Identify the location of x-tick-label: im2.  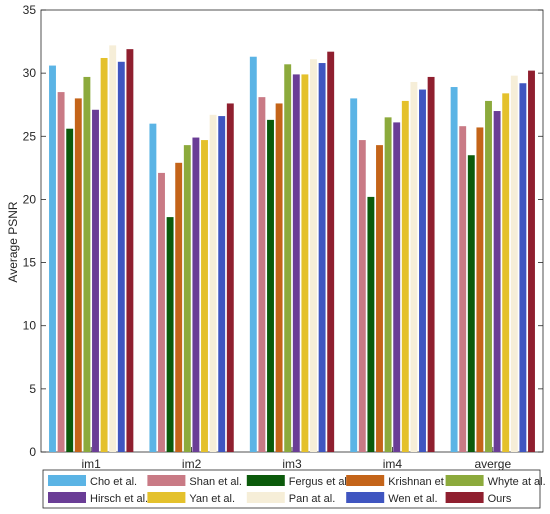
(192, 464).